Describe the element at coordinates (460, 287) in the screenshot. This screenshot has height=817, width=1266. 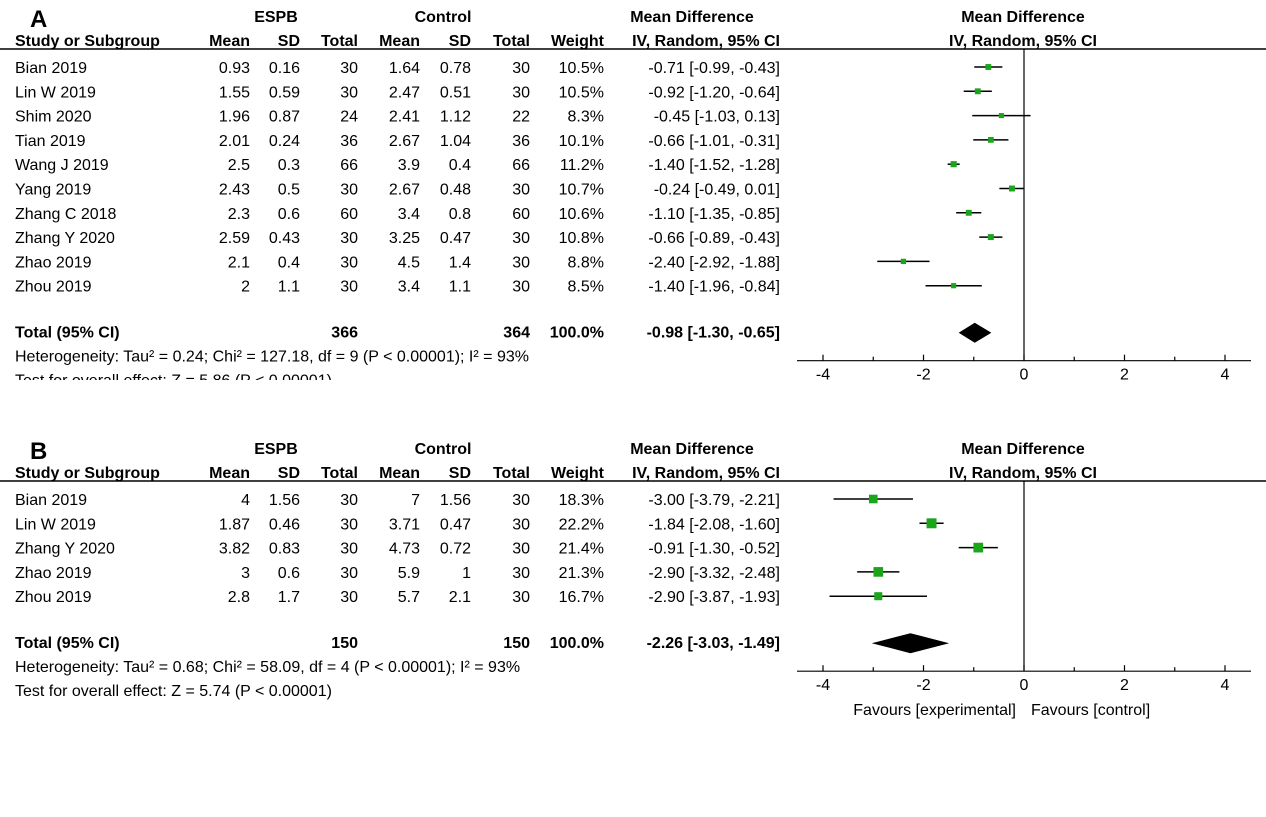
I see `control-sd: 1.1` at that location.